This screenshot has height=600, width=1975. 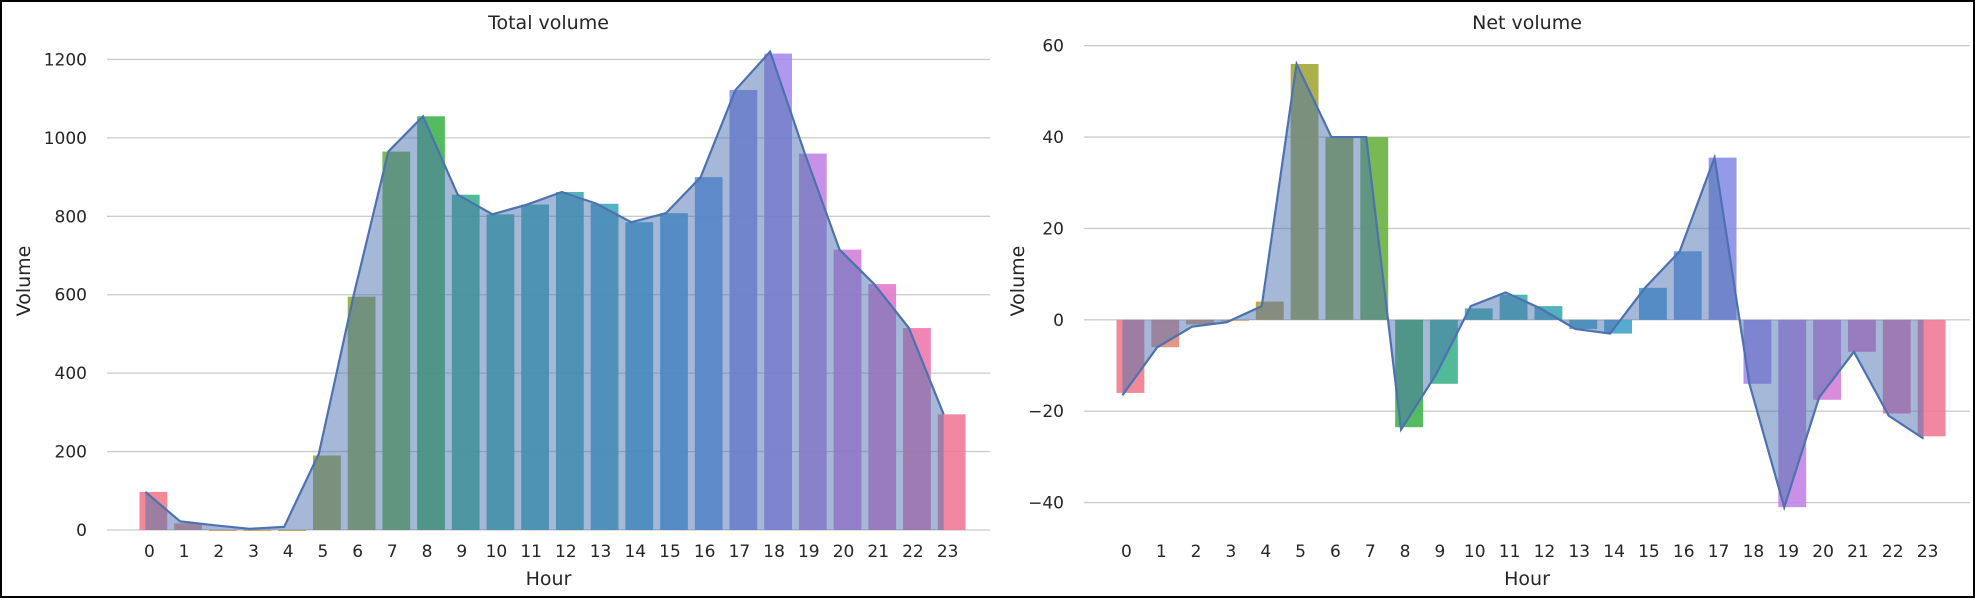 I want to click on chart-title: Total volume, so click(x=548, y=23).